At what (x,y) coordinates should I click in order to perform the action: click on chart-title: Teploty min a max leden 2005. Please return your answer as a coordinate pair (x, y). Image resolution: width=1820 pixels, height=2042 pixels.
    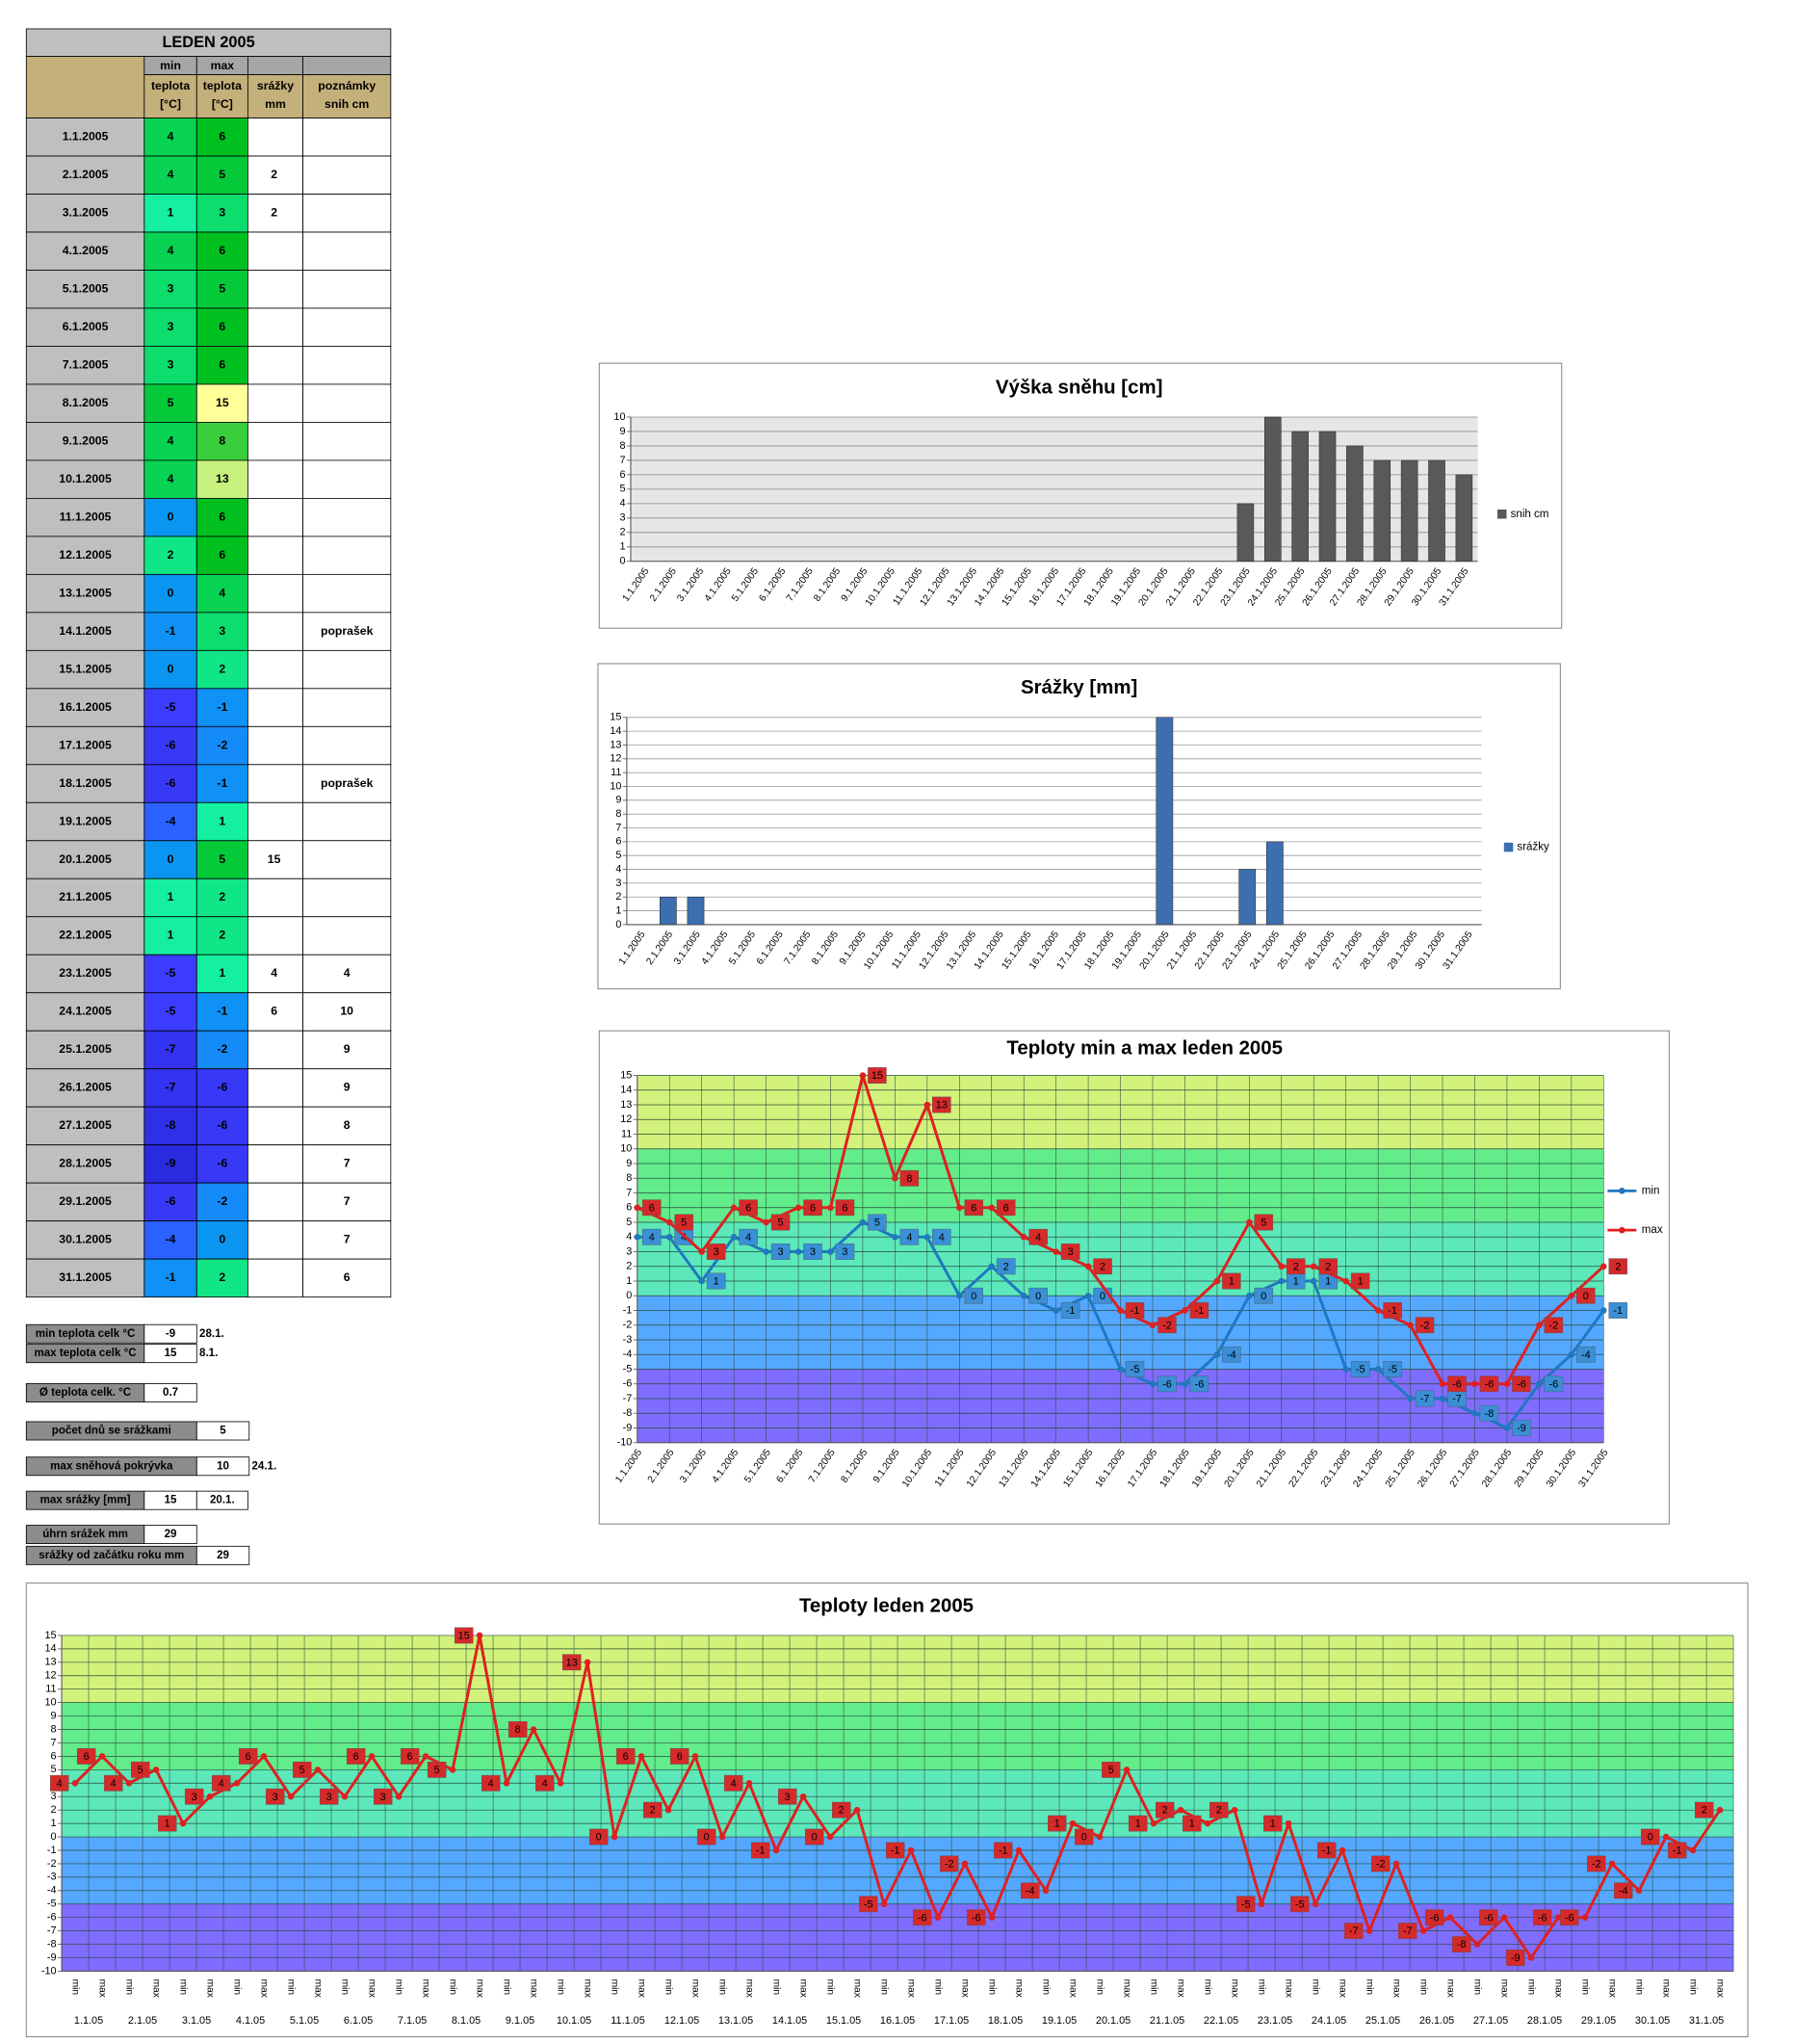
    Looking at the image, I should click on (1144, 1049).